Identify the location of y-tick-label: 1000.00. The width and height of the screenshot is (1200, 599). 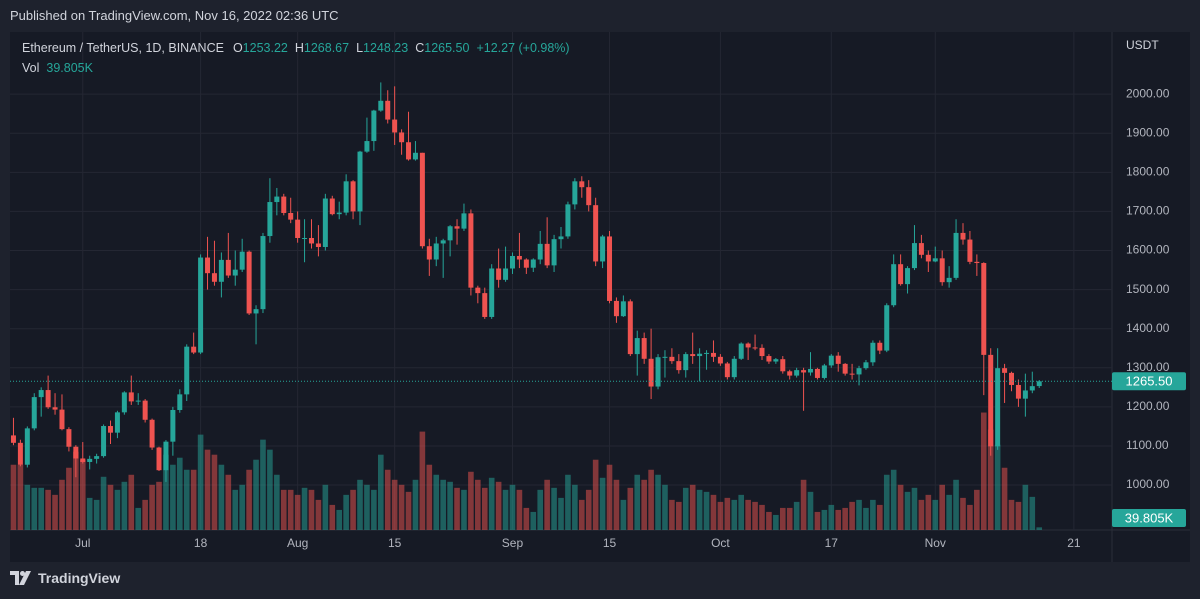
(1148, 484).